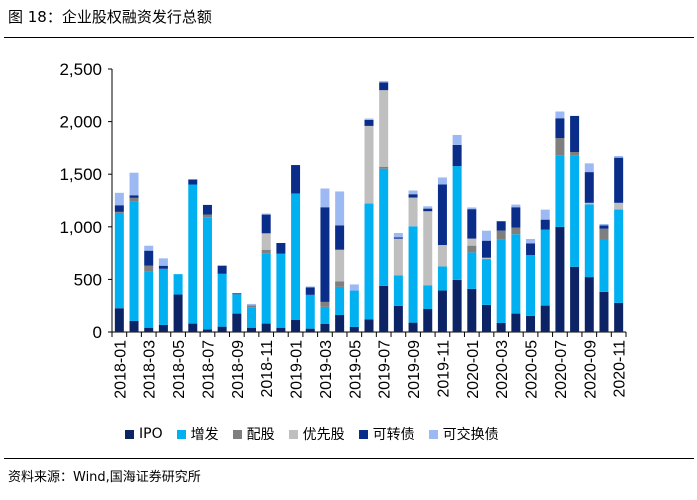 The image size is (697, 500). Describe the element at coordinates (204, 435) in the screenshot. I see `legend-label: 增发` at that location.